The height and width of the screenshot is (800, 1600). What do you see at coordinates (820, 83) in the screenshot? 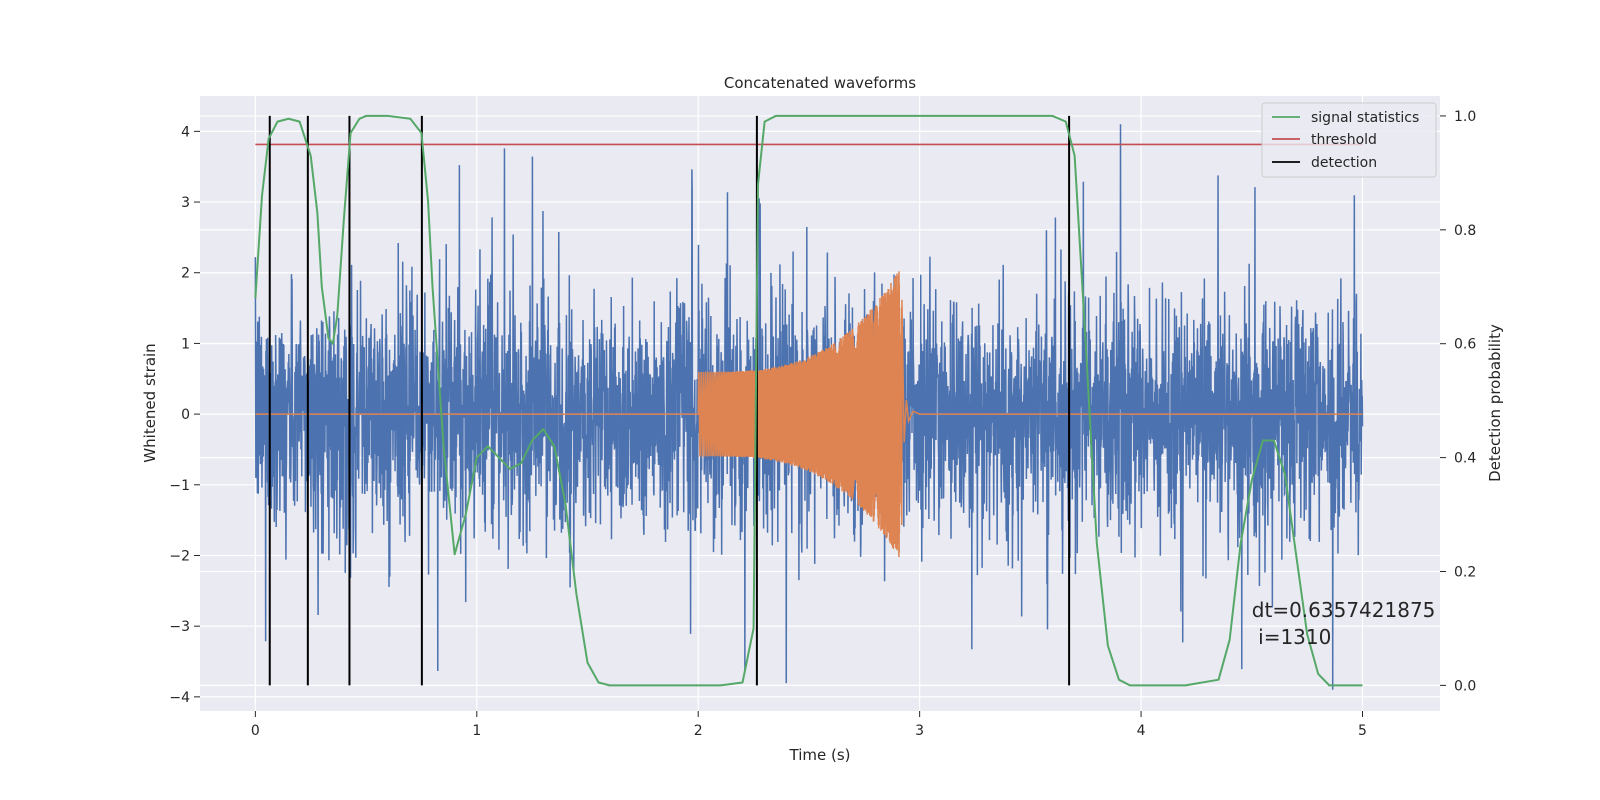
I see `chart-title: Concatenated waveforms` at bounding box center [820, 83].